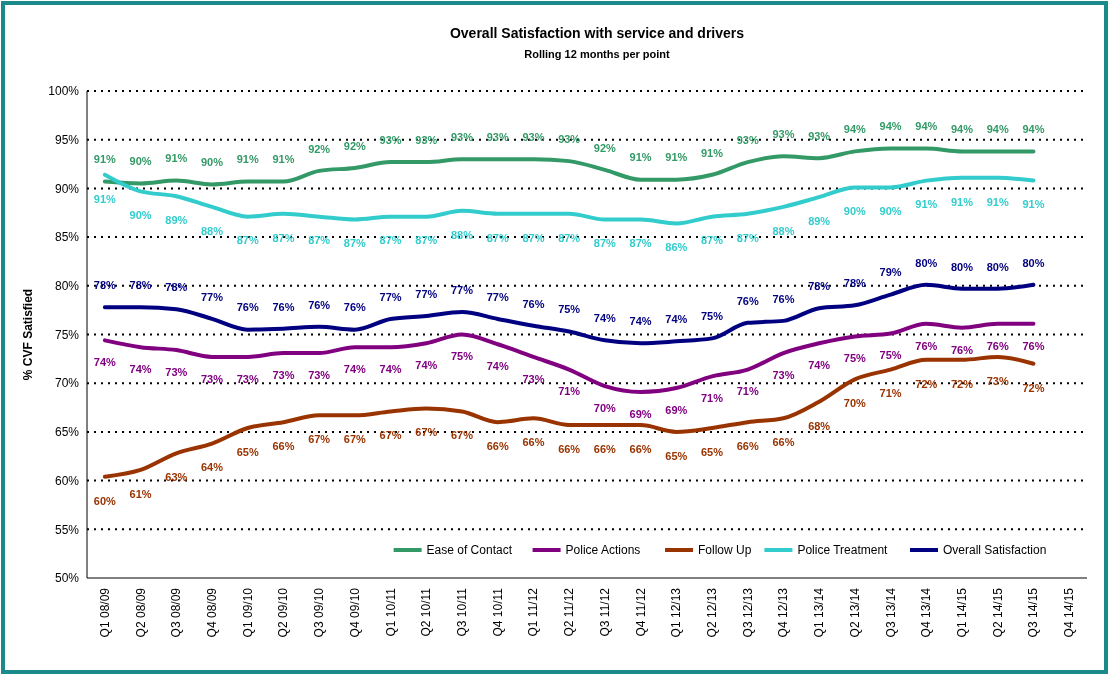 Image resolution: width=1109 pixels, height=675 pixels. I want to click on x-tick-label: Q3 09/10, so click(319, 612).